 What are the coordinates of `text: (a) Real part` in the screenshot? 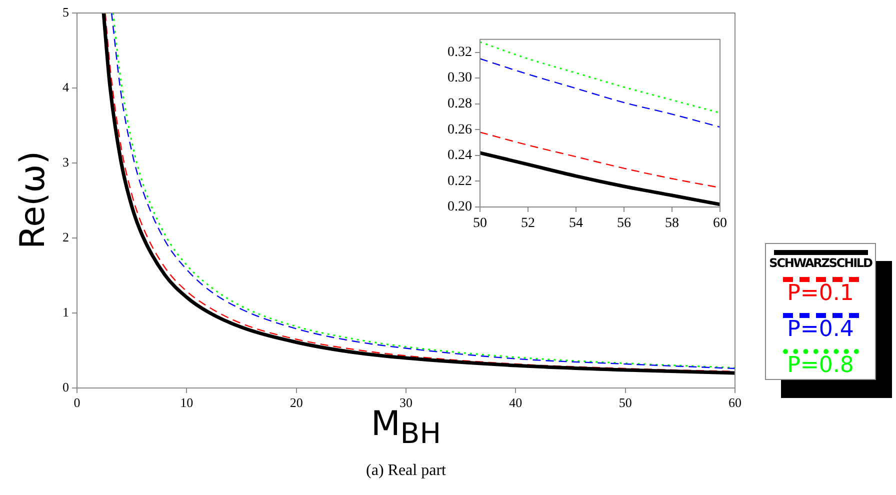 It's located at (406, 471).